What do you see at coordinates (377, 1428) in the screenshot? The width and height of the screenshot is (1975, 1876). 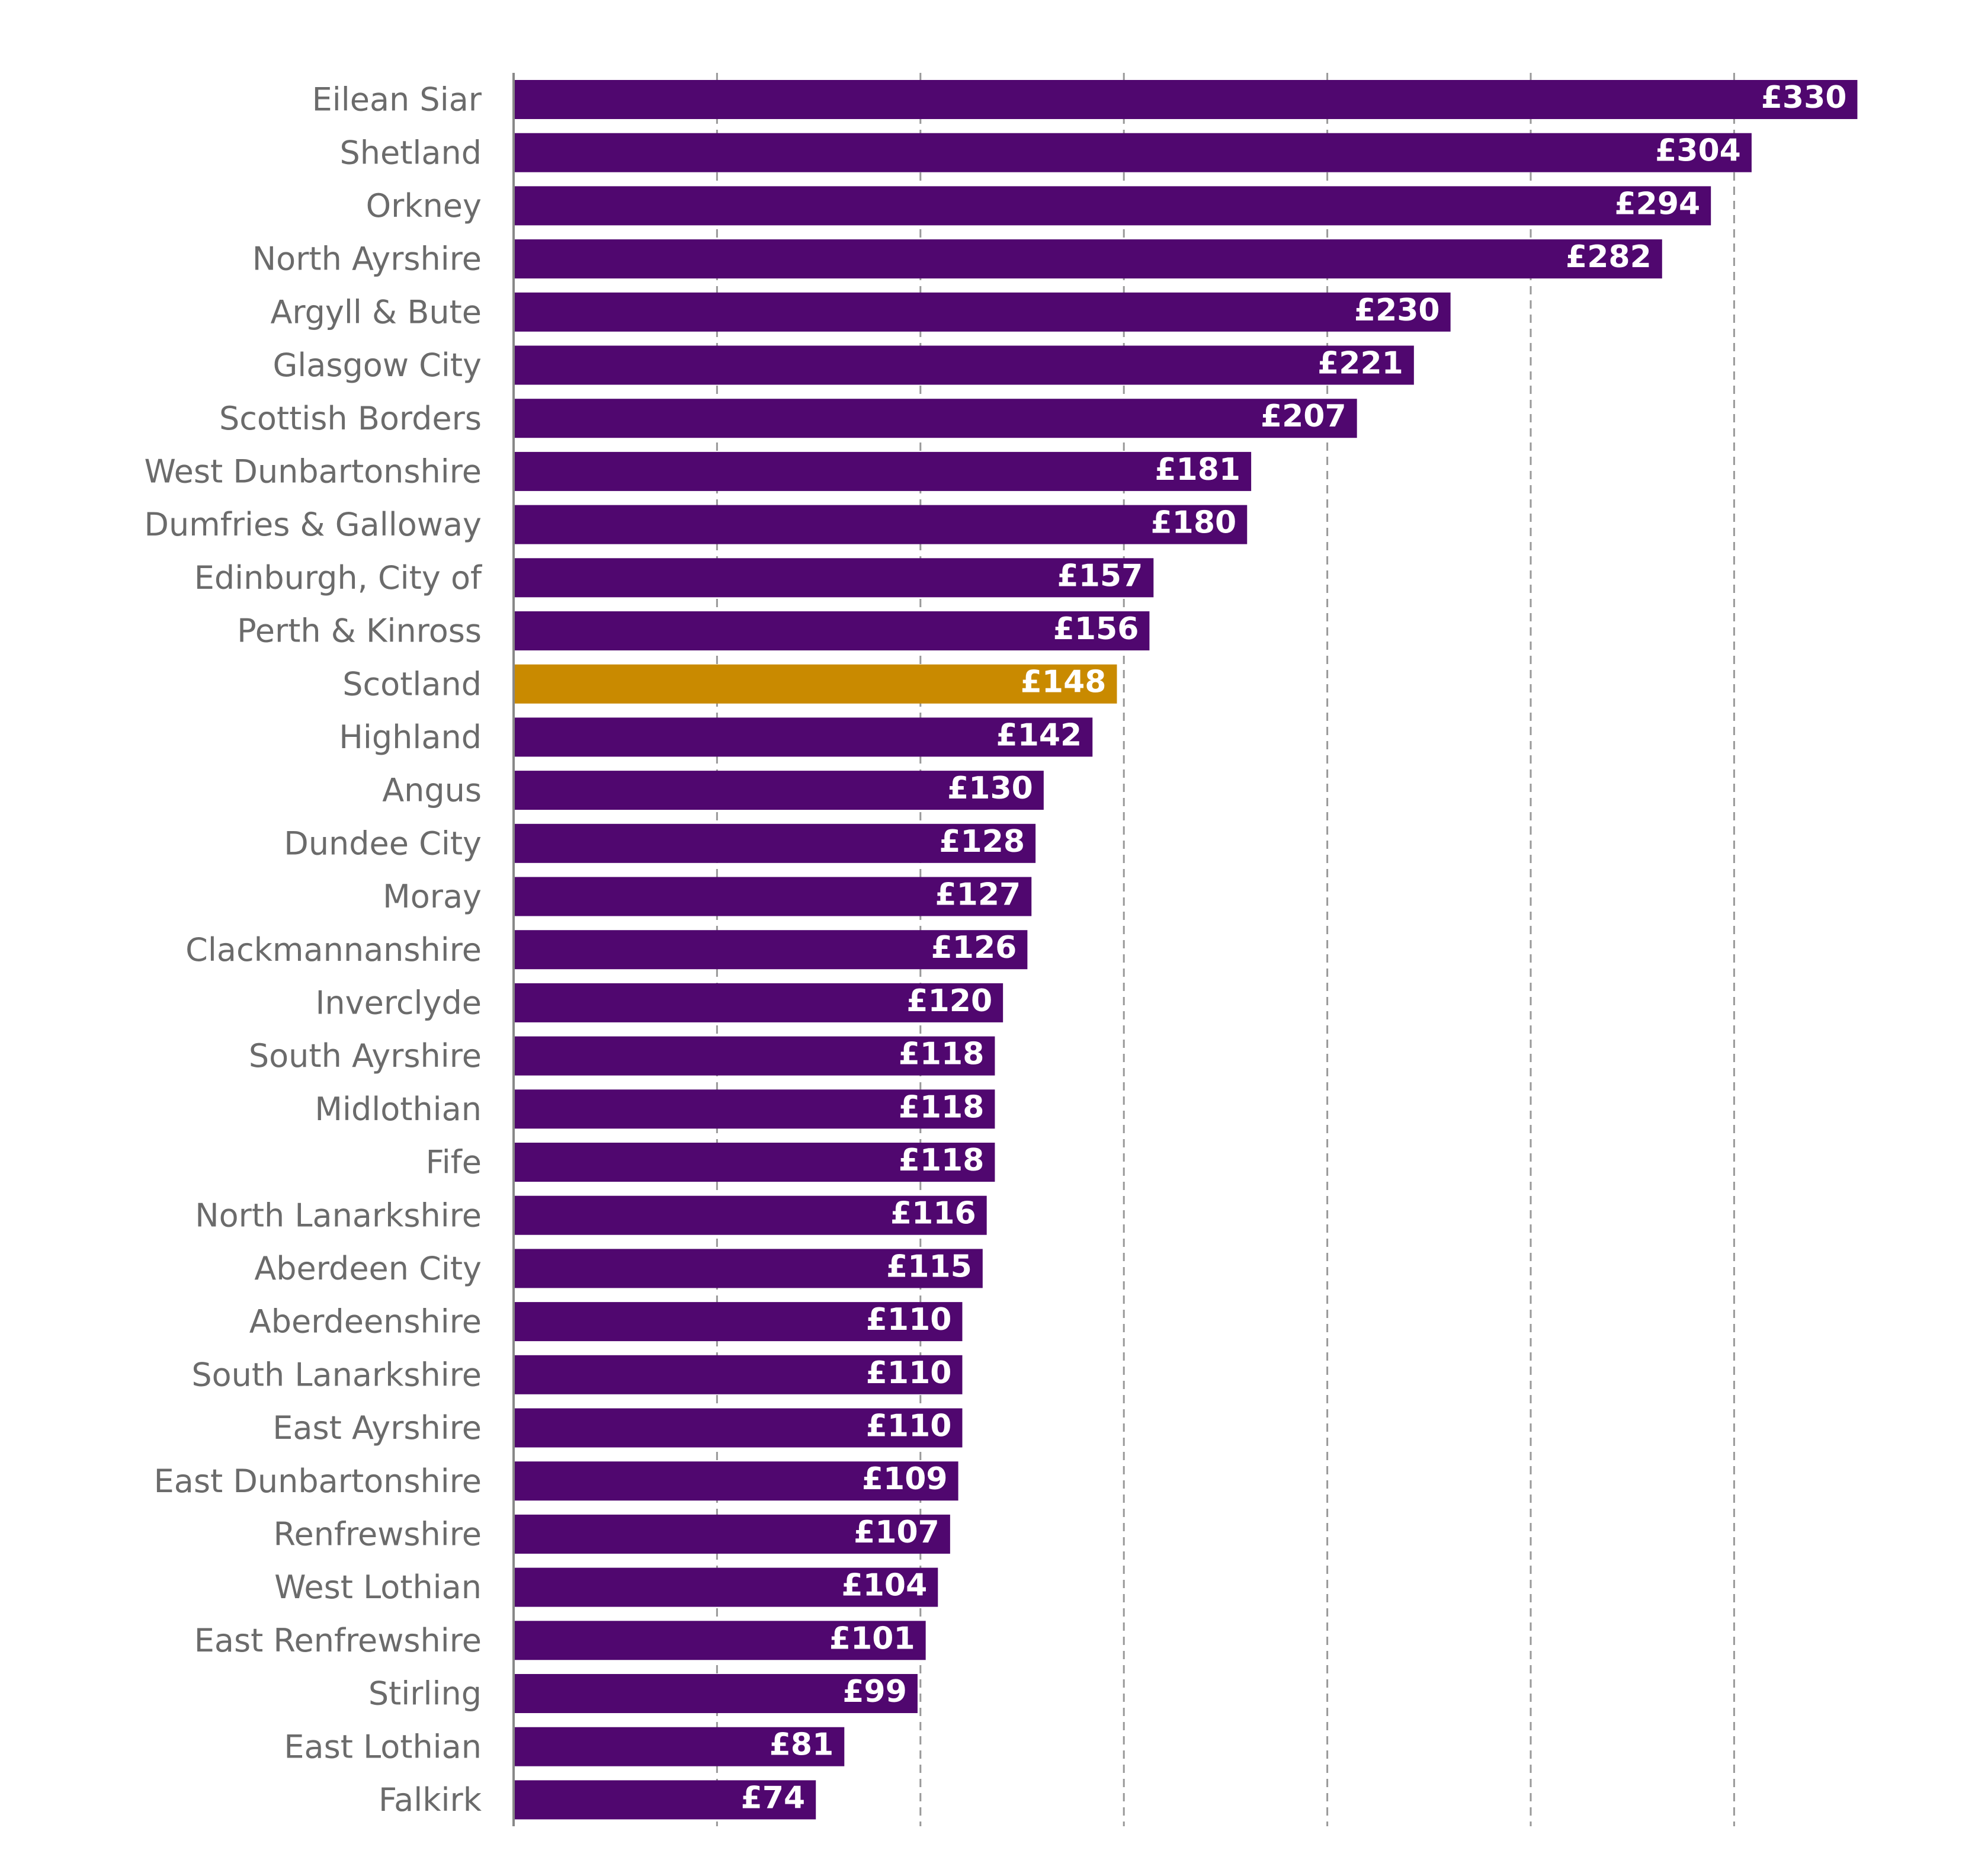 I see `category-label: East Ayrshire` at bounding box center [377, 1428].